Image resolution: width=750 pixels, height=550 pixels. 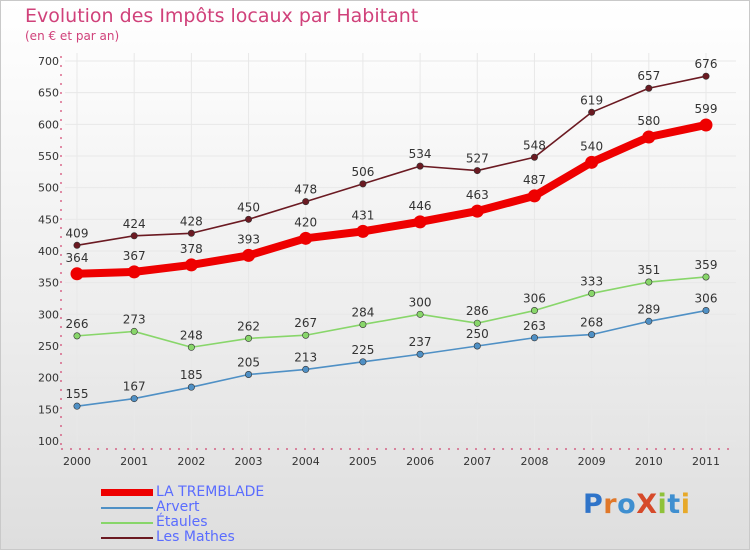 What do you see at coordinates (134, 461) in the screenshot?
I see `x-tick-label: 2001` at bounding box center [134, 461].